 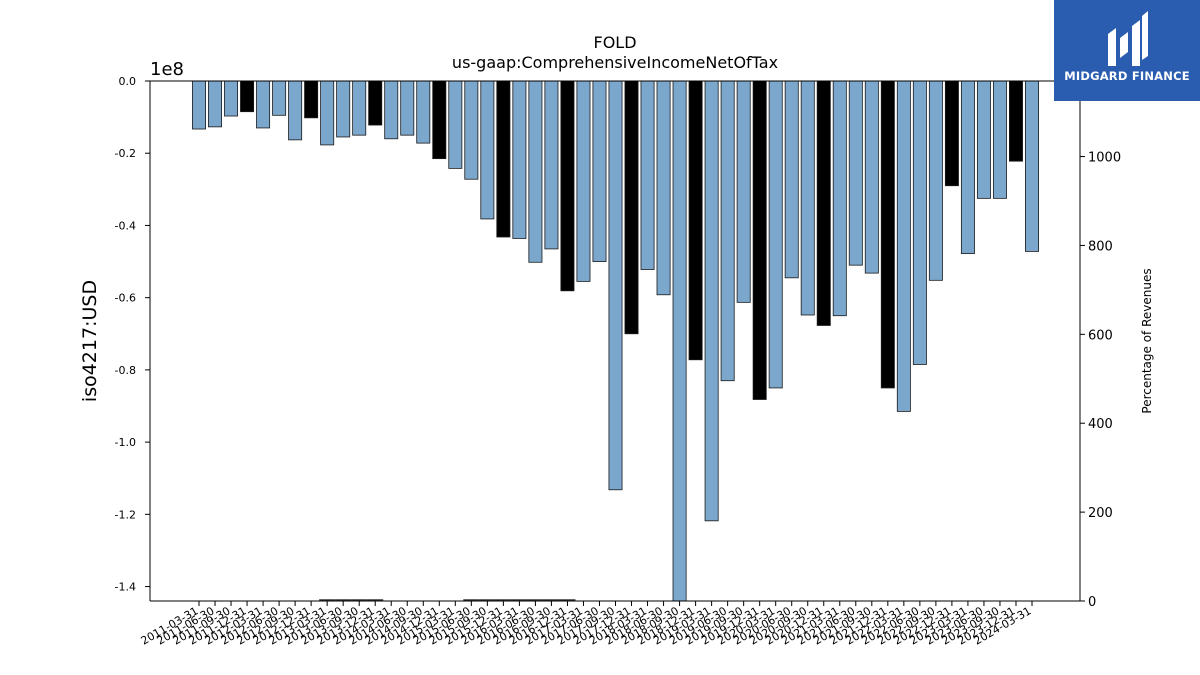 I want to click on y2-axis-label: Percentage of Revenues, so click(x=1147, y=340).